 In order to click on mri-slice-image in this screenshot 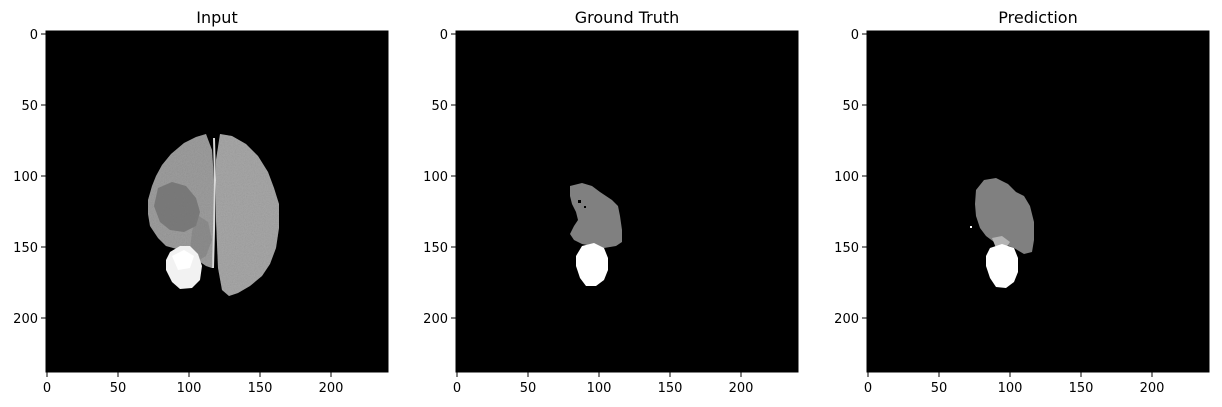, I will do `click(213, 215)`.